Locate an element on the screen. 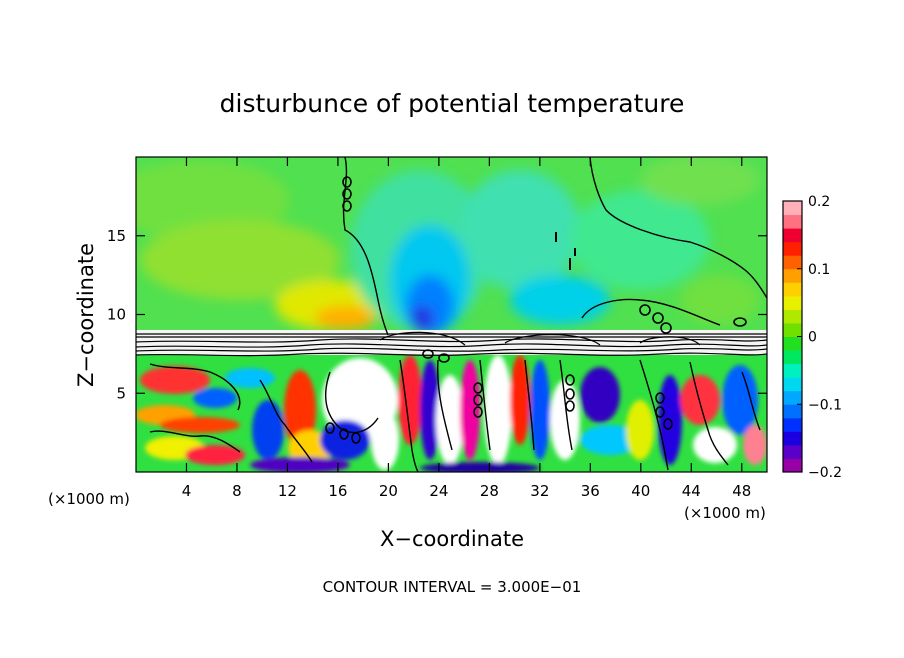 The height and width of the screenshot is (658, 904). colorbar-tick-label: 0 is located at coordinates (812, 338).